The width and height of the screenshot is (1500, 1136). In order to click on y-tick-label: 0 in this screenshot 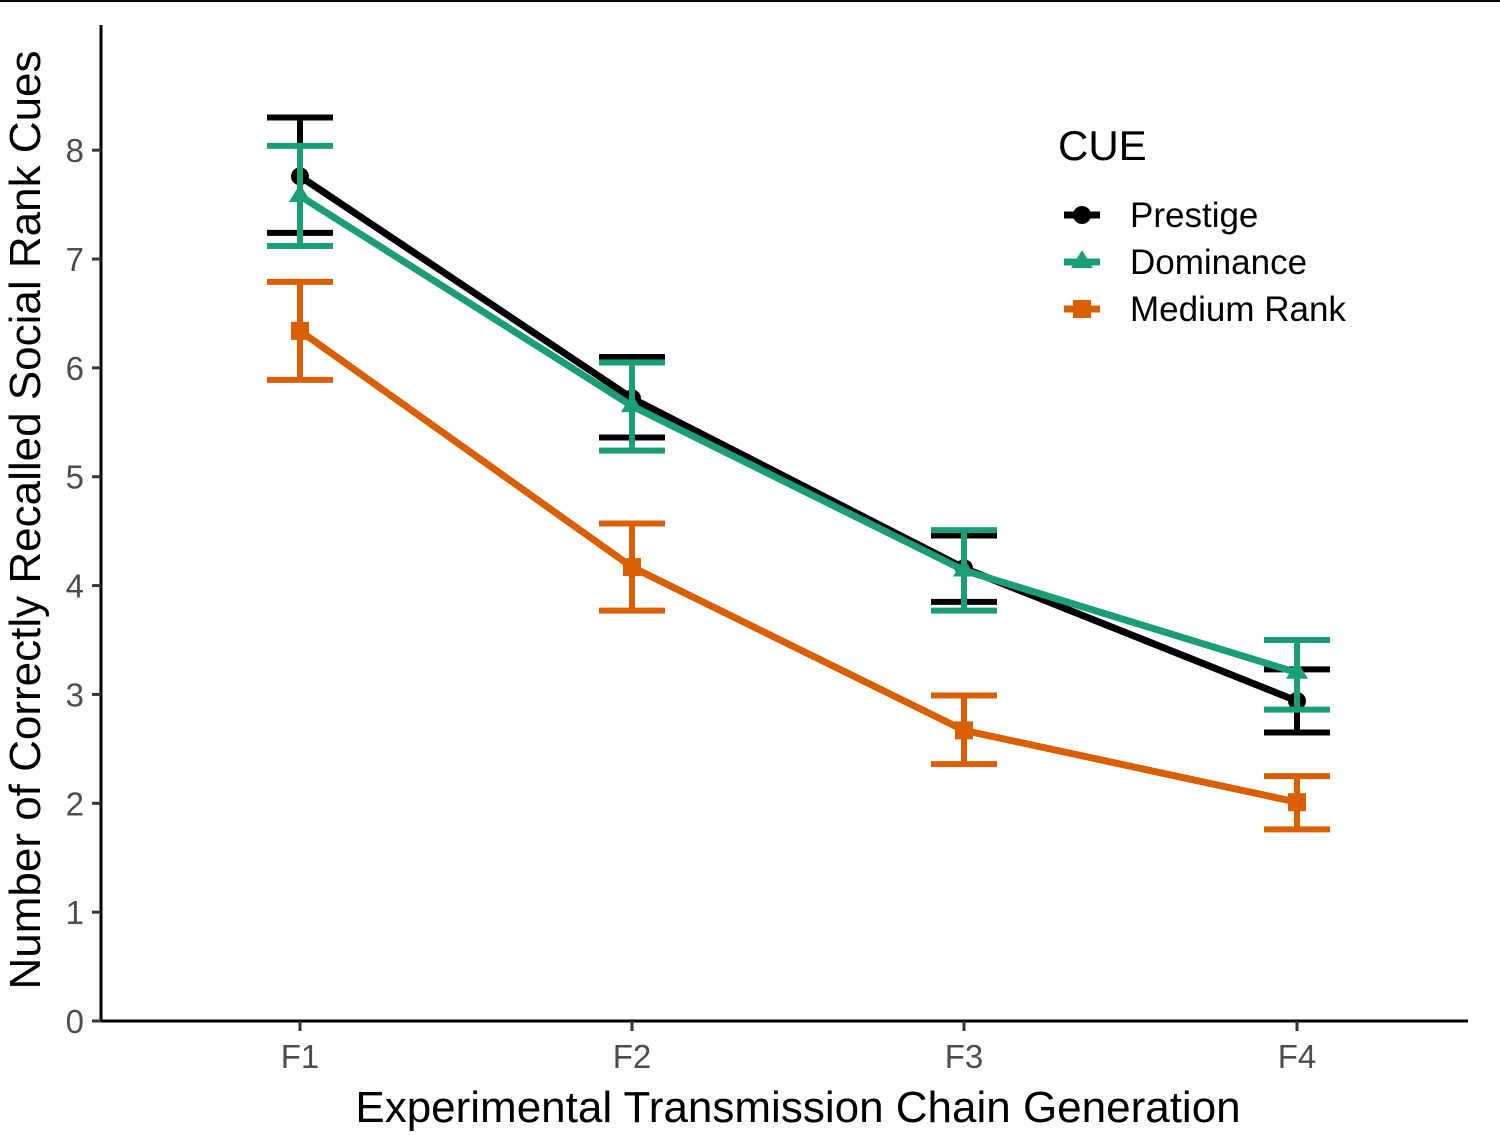, I will do `click(75, 1021)`.